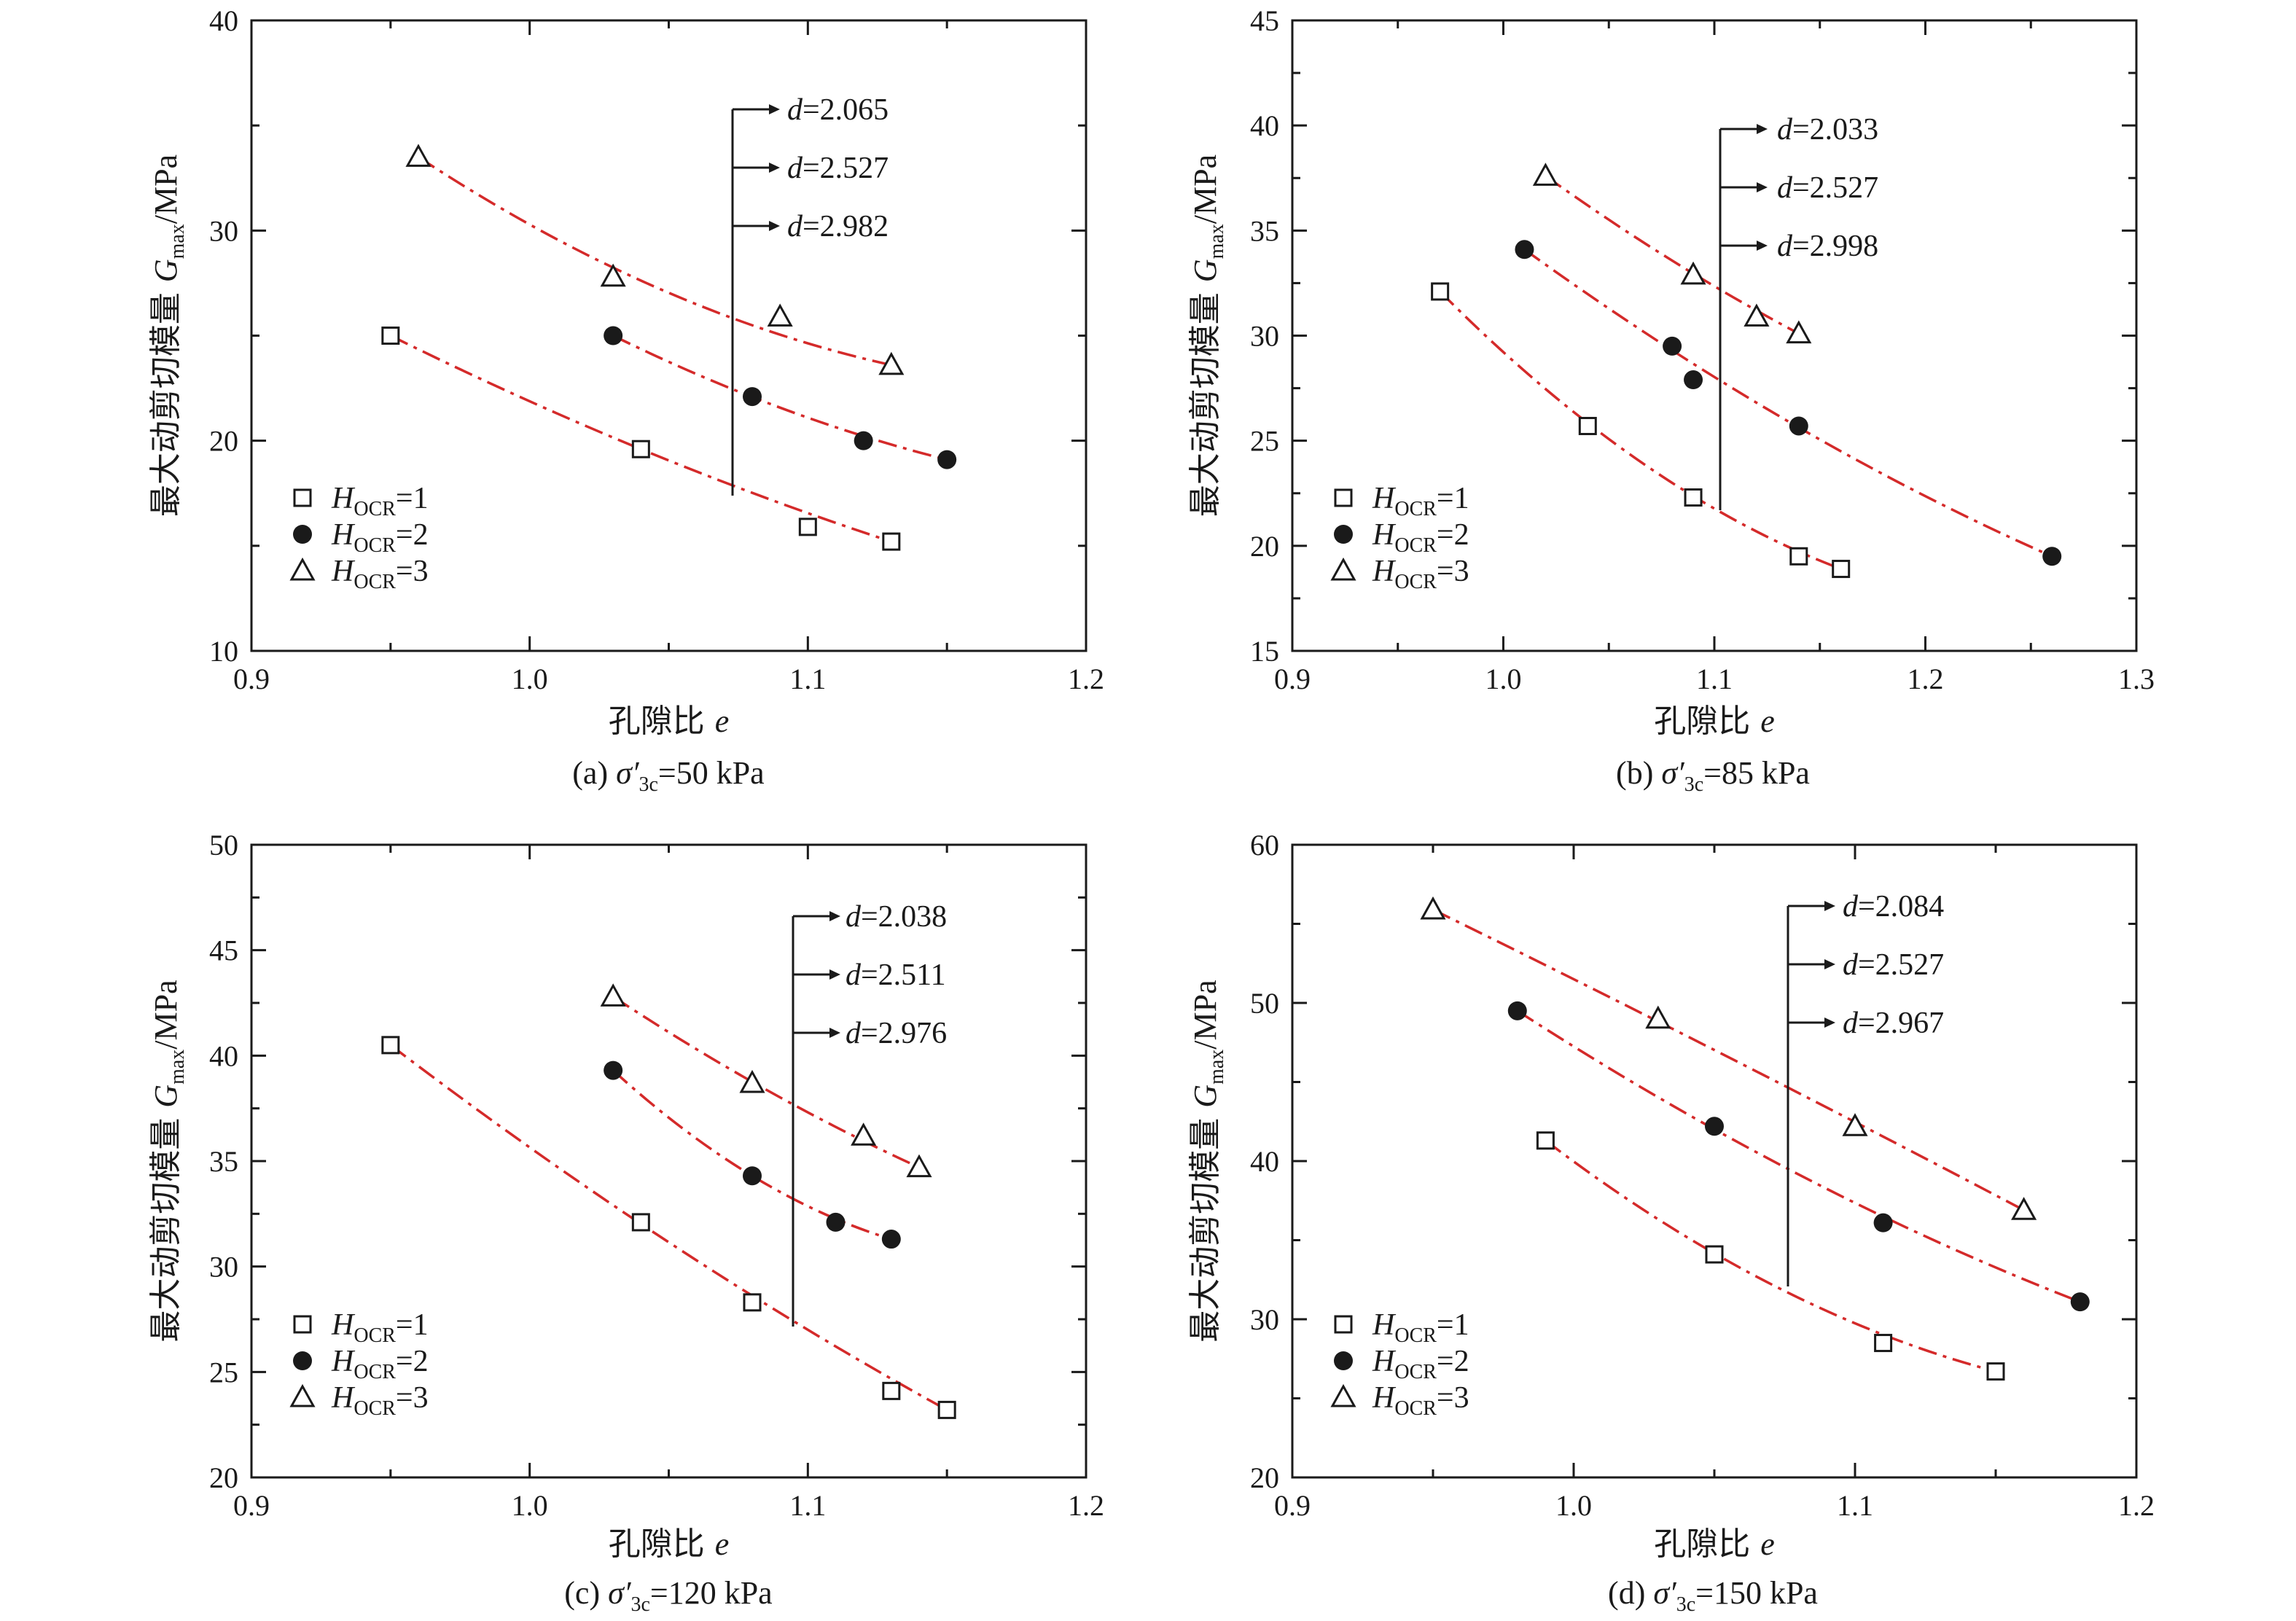 Image resolution: width=2296 pixels, height=1621 pixels. What do you see at coordinates (1713, 1595) in the screenshot?
I see `panel-caption: (d) σ′3c=150 kPa` at bounding box center [1713, 1595].